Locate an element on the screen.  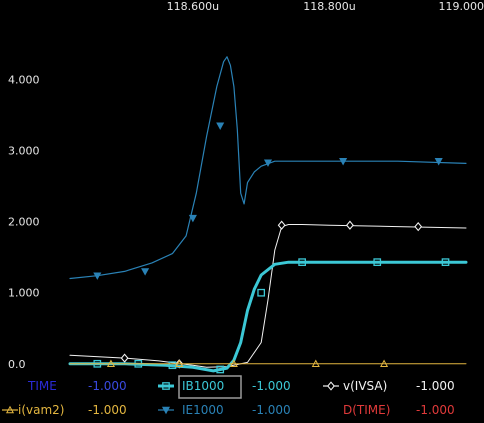
y-tick-label: 4.000 is located at coordinates (24, 80).